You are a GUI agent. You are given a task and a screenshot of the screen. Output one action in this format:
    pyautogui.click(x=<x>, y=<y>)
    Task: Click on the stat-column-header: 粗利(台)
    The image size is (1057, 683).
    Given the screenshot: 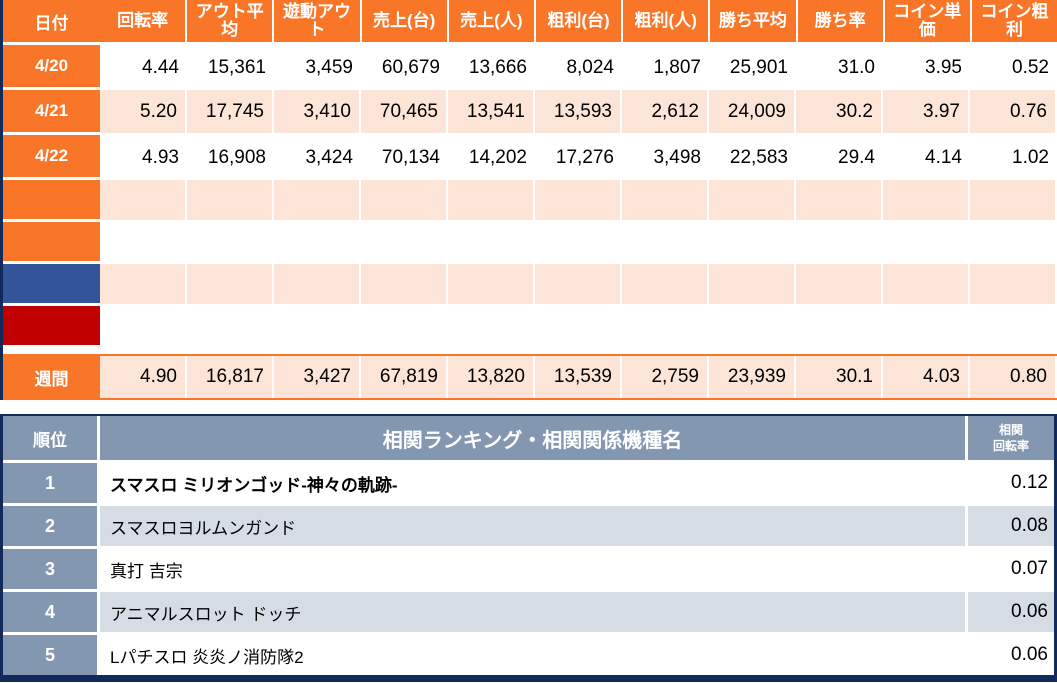 What is the action you would take?
    pyautogui.click(x=579, y=22)
    